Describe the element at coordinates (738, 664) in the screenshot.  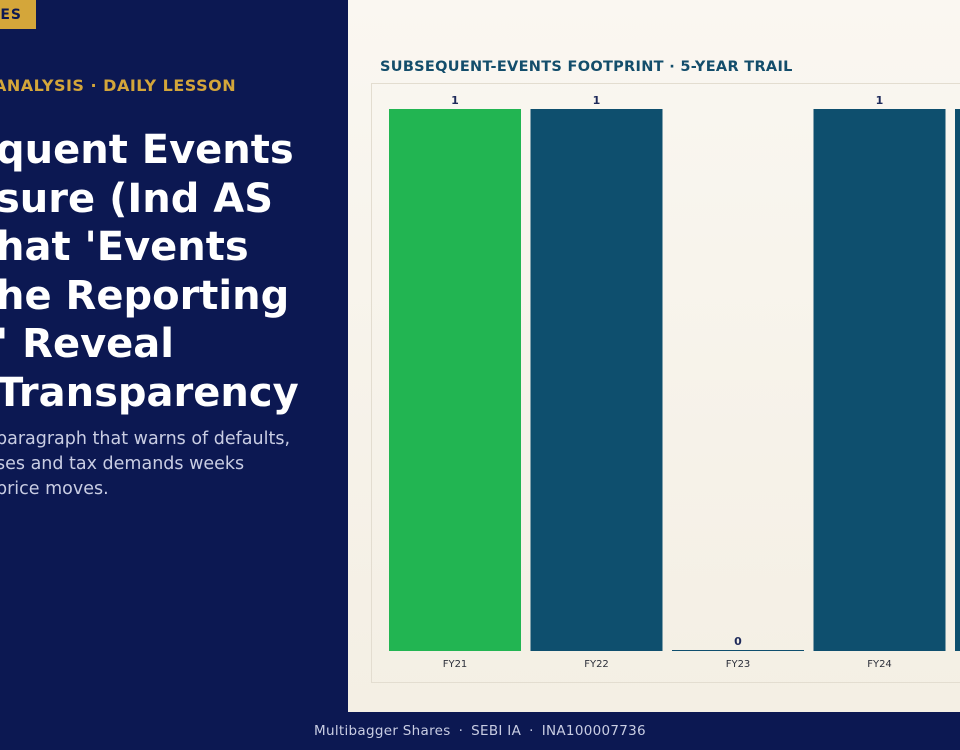
I see `x-tick-label: FY23` at that location.